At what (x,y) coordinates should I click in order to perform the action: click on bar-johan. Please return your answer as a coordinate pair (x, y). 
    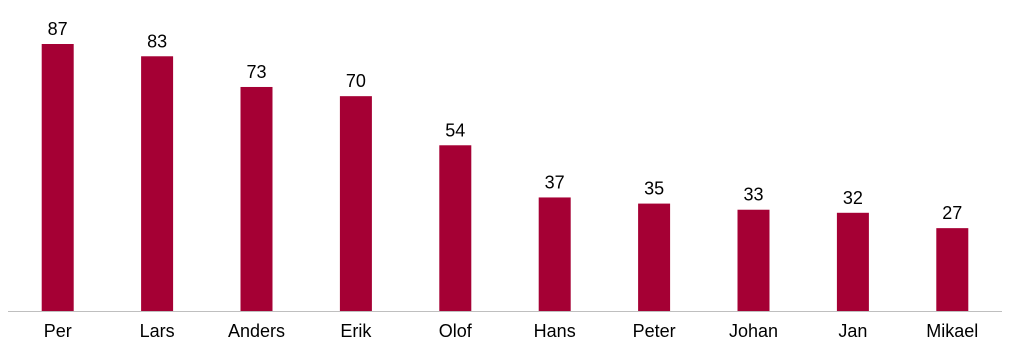
    Looking at the image, I should click on (753, 260).